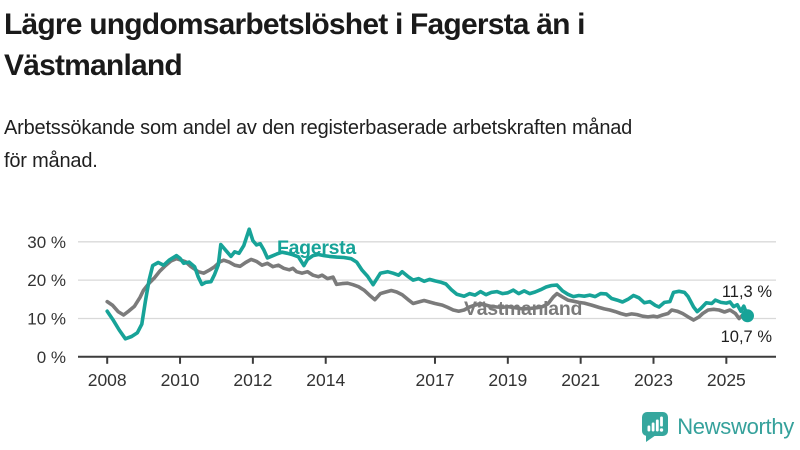 This screenshot has height=450, width=800. I want to click on subtitle-line-2: för månad., so click(51, 161).